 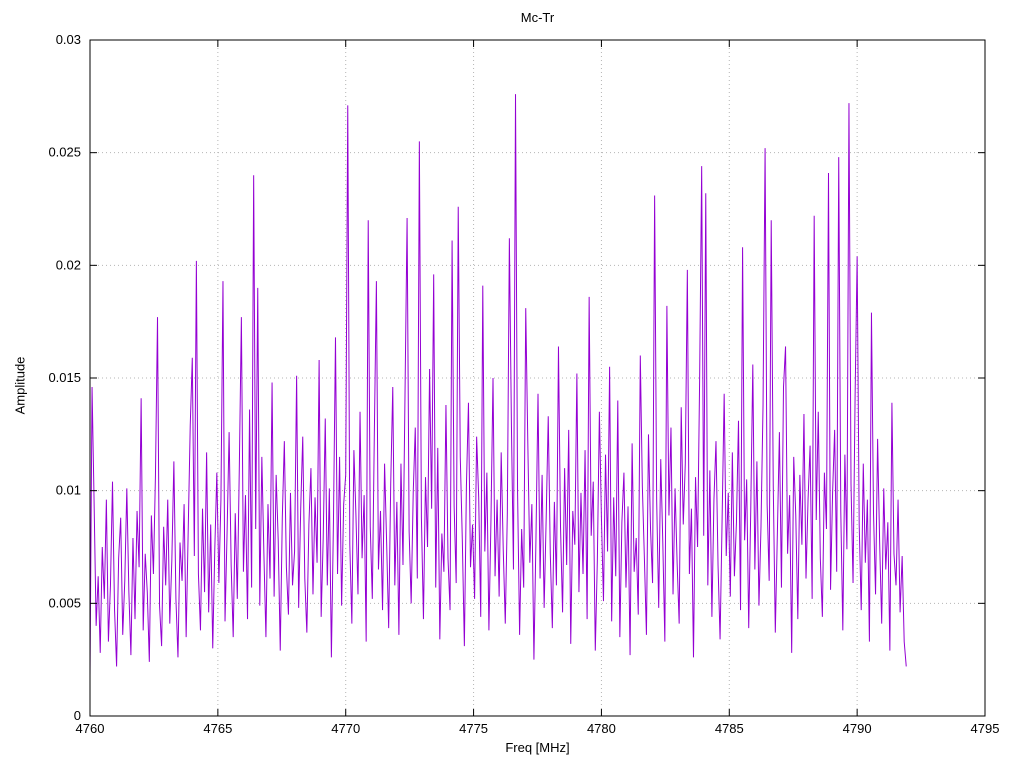 I want to click on x-tick-label: 4775, so click(x=473, y=728).